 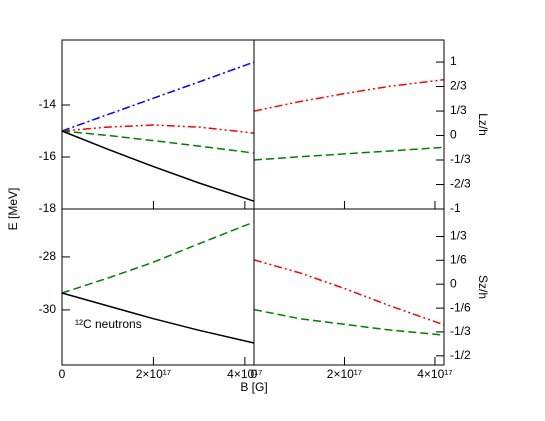 I want to click on y-tick-label: -1/6, so click(x=460, y=307).